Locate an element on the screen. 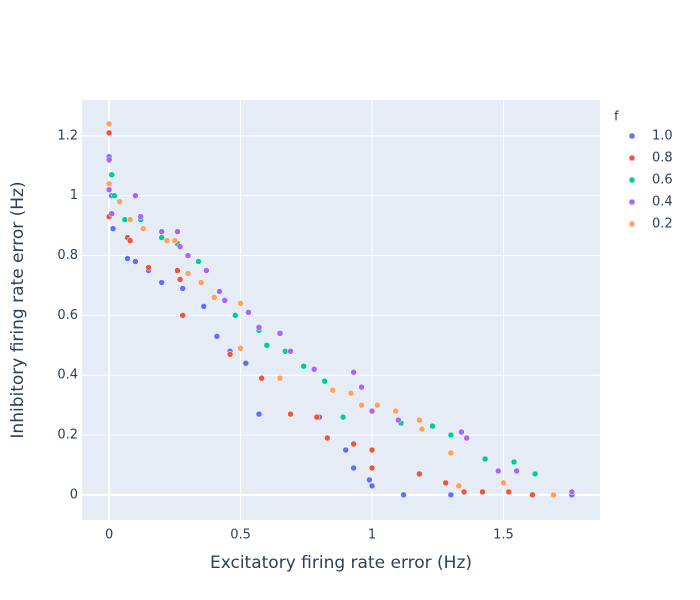 This screenshot has width=700, height=600. y-tick-label: 1.2 is located at coordinates (67, 135).